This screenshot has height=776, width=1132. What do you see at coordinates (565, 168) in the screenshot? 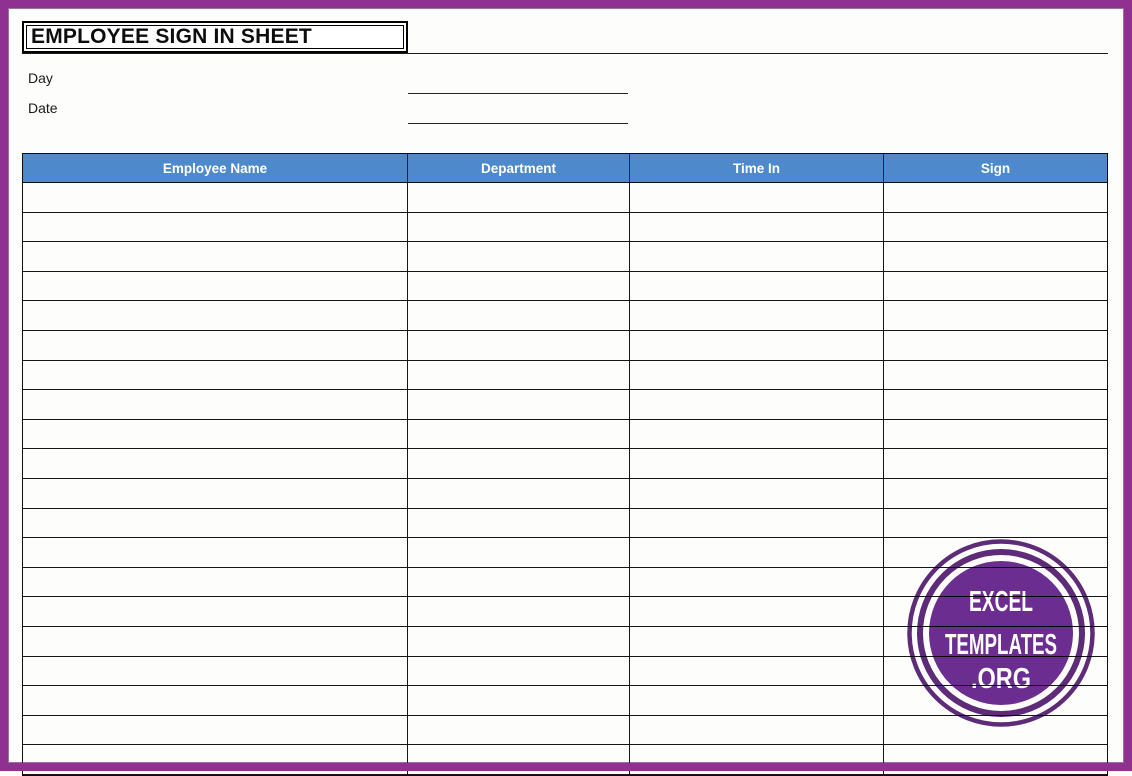
I see `table-header-row: Employee Name Department Time In Sign` at bounding box center [565, 168].